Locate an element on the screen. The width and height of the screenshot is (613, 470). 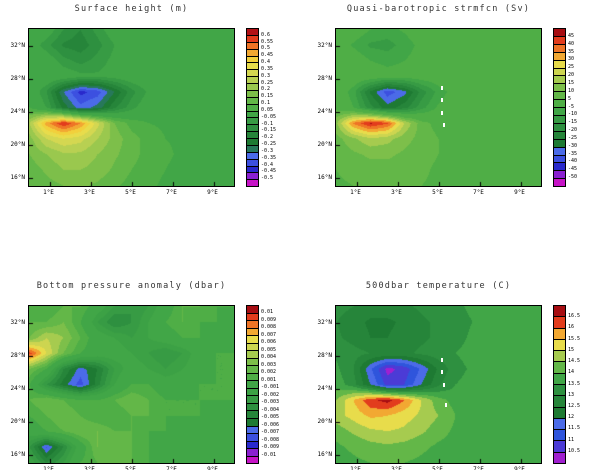
colorbar-tick-label: 11.5 is located at coordinates (574, 428).